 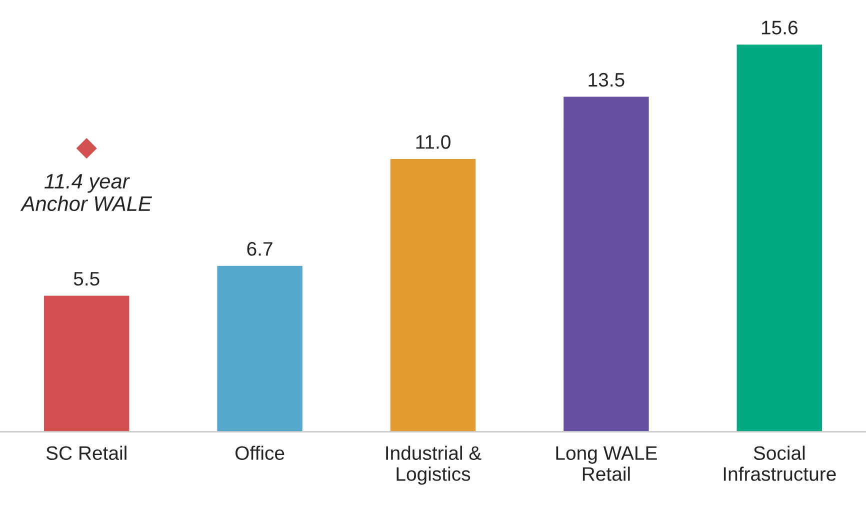 What do you see at coordinates (433, 142) in the screenshot?
I see `data-label: 11.0` at bounding box center [433, 142].